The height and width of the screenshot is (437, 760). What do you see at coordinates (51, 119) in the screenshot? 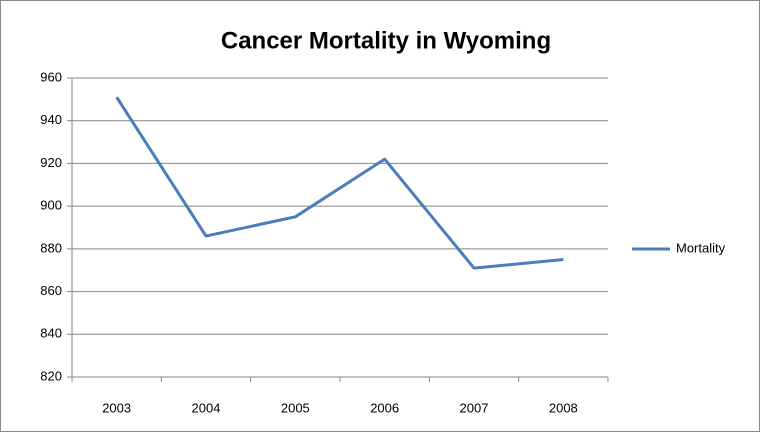
I see `y-tick-label: 940` at bounding box center [51, 119].